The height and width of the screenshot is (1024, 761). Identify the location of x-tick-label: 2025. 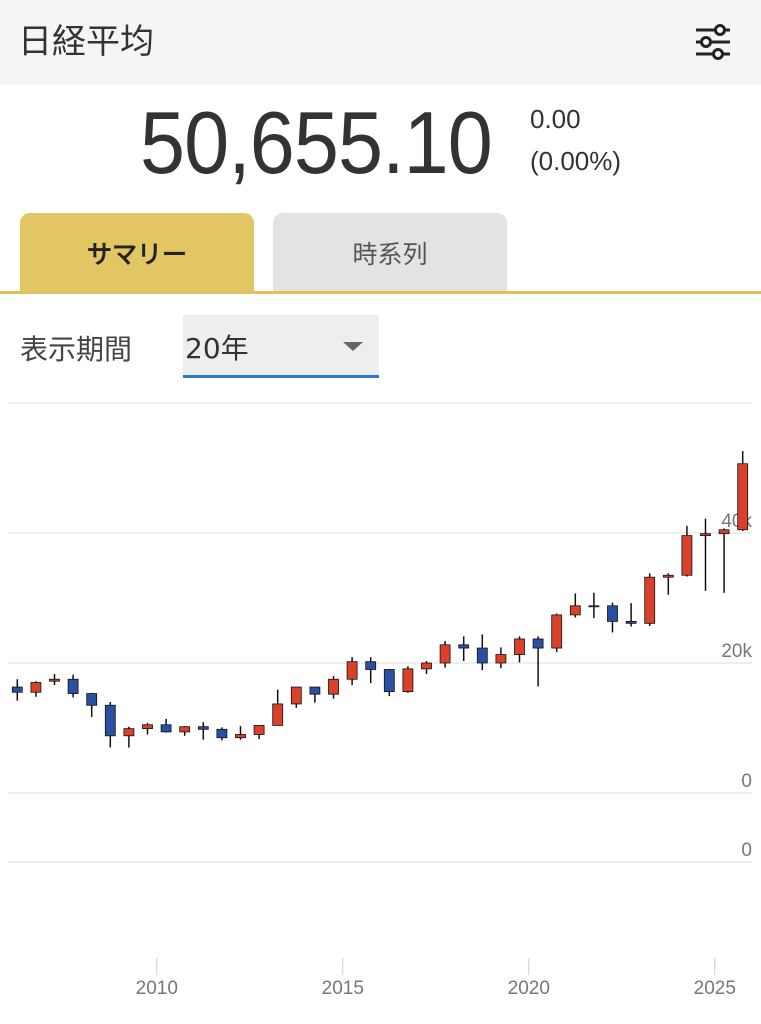
(715, 988).